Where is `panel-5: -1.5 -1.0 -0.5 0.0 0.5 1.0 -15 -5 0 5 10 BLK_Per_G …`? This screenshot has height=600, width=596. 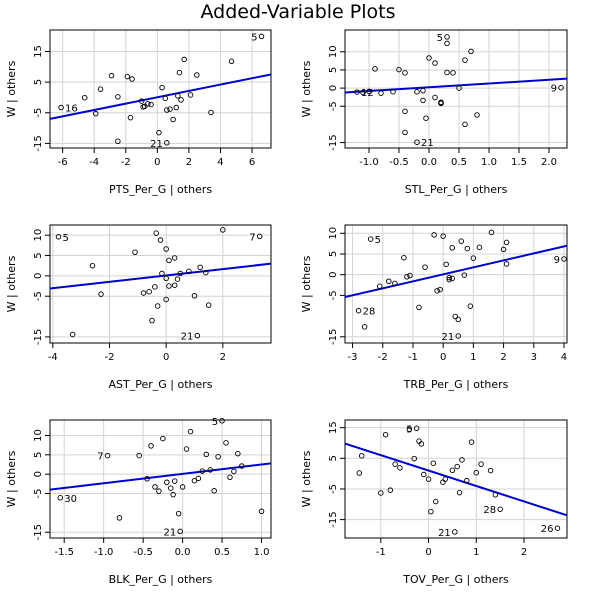
panel-5: -1.5 -1.0 -0.5 0.0 0.5 1.0 -15 -5 0 5 10 BLK_Per_G … is located at coordinates (138, 501).